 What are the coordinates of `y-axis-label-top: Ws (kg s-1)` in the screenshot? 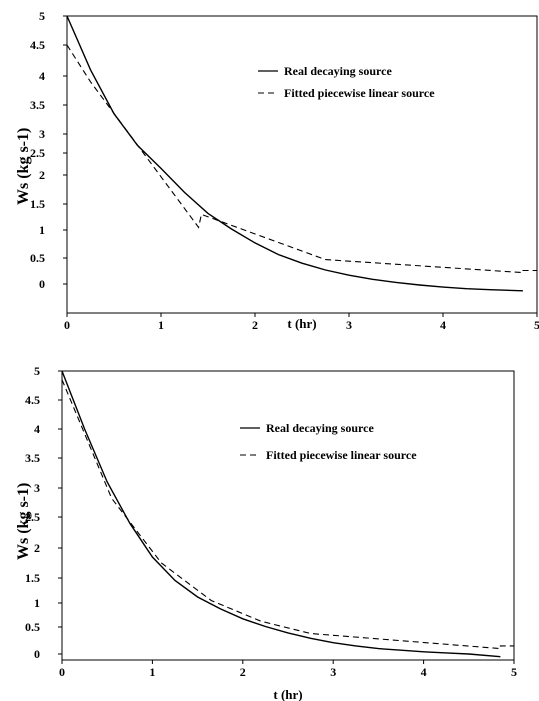 It's located at (23, 166).